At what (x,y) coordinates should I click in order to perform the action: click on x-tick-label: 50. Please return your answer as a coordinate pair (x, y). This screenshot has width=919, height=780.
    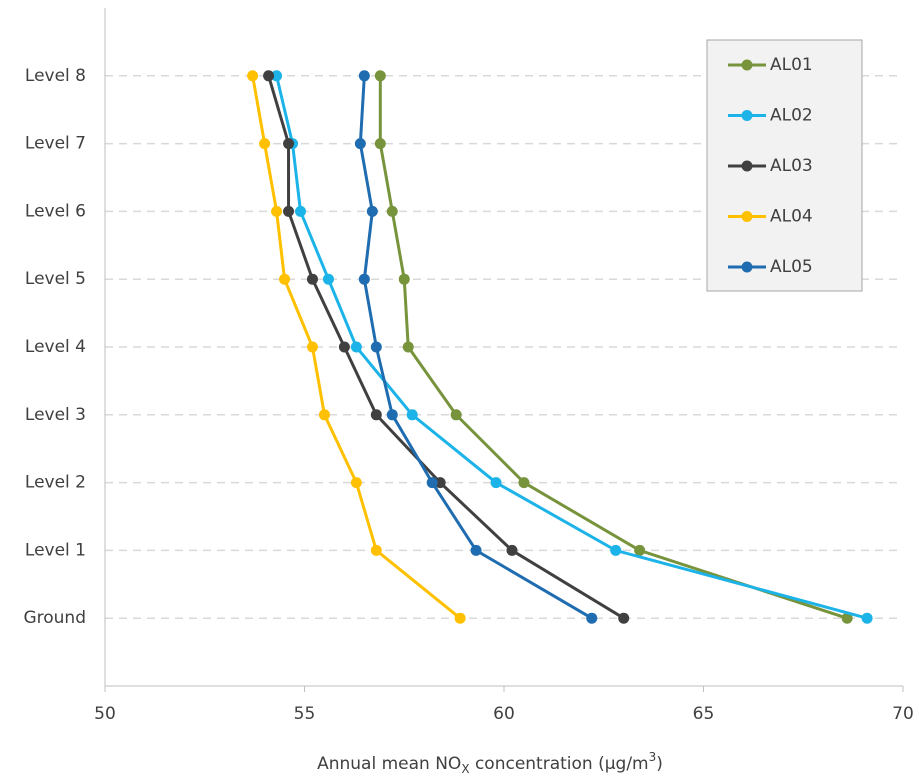
    Looking at the image, I should click on (105, 714).